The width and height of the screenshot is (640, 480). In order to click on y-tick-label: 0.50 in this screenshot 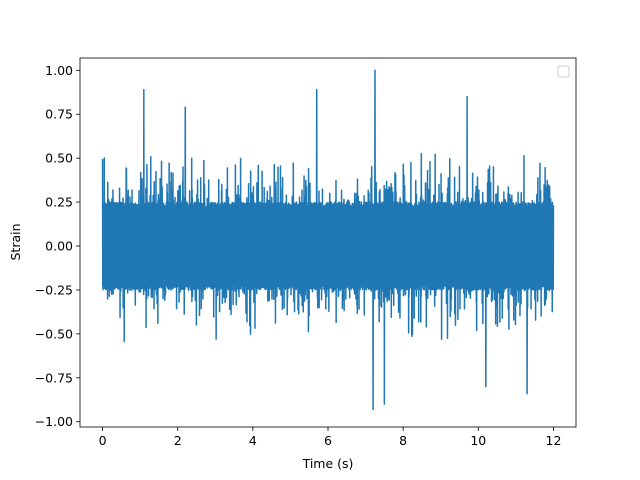, I will do `click(59, 158)`.